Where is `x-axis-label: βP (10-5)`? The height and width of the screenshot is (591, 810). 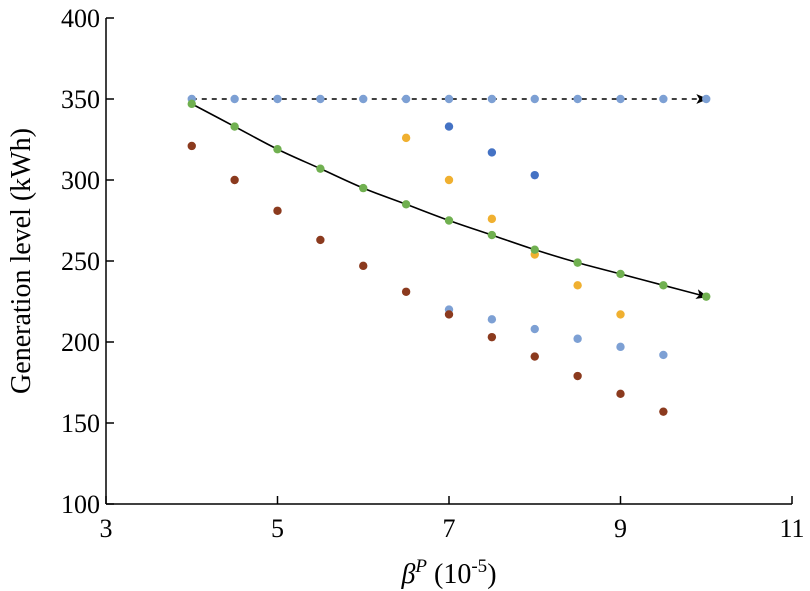
x-axis-label: βP (10-5) is located at coordinates (448, 573).